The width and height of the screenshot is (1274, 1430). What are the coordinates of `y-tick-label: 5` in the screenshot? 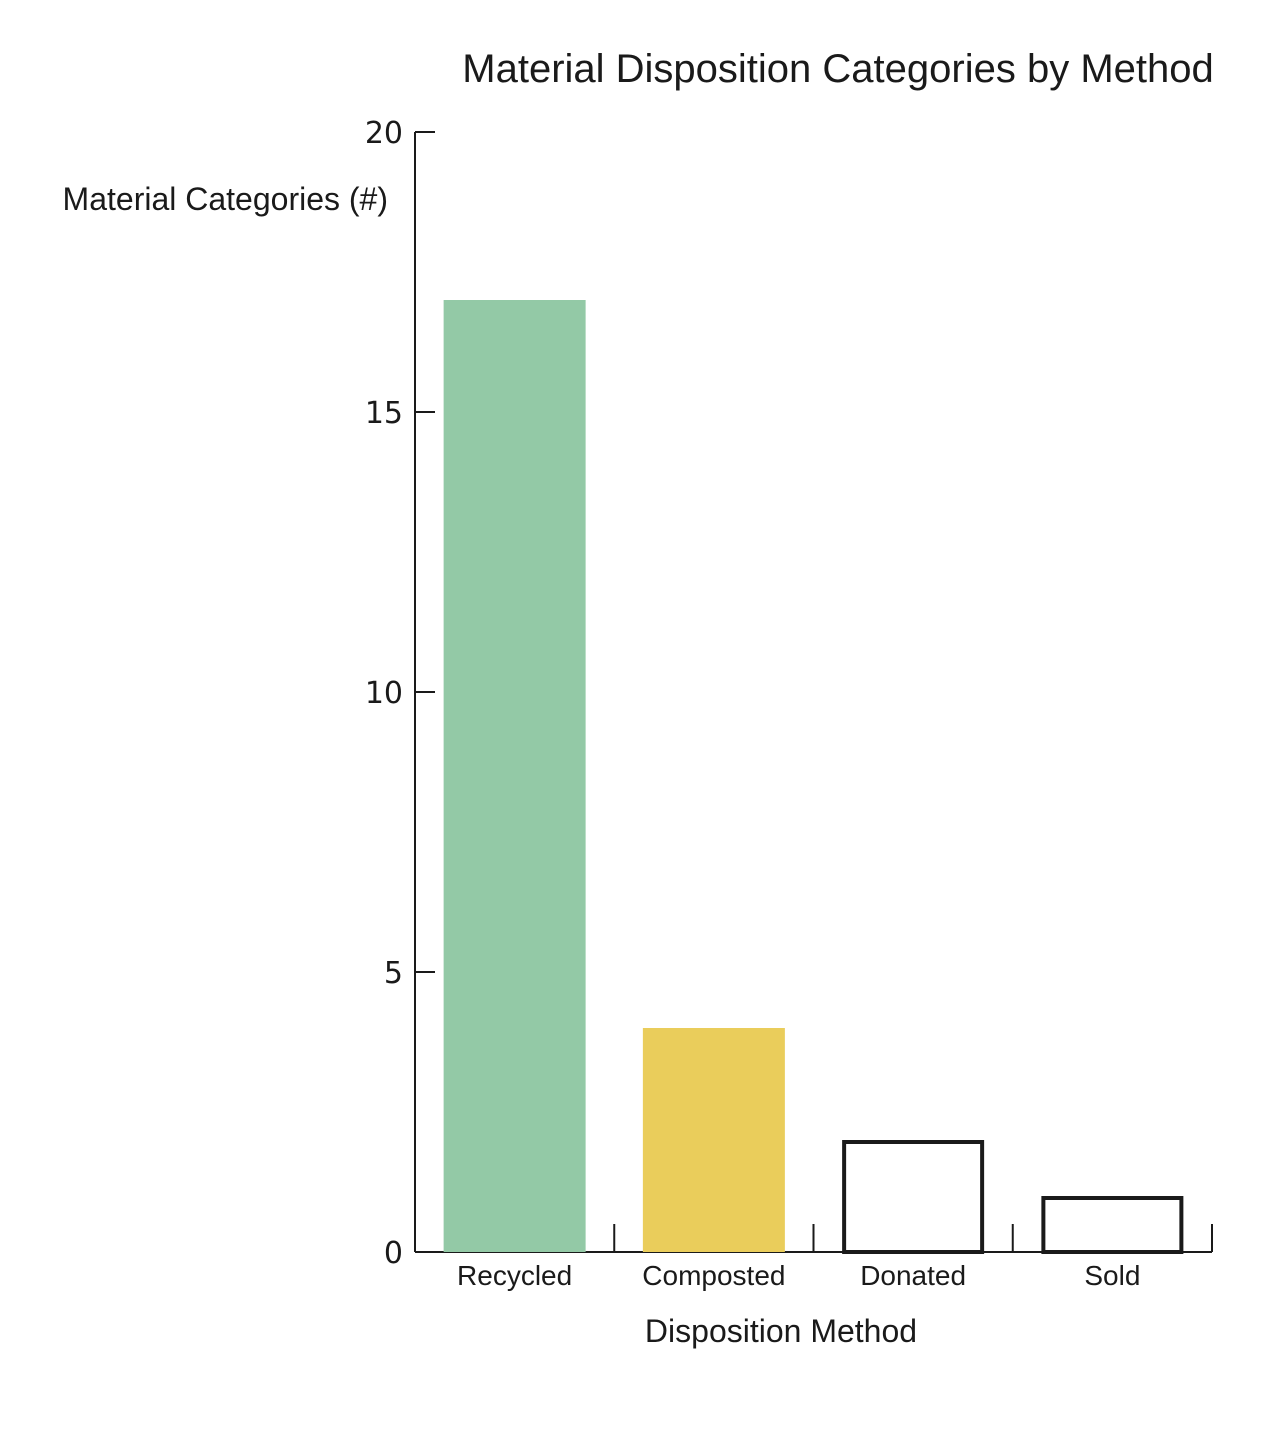 It's located at (393, 973).